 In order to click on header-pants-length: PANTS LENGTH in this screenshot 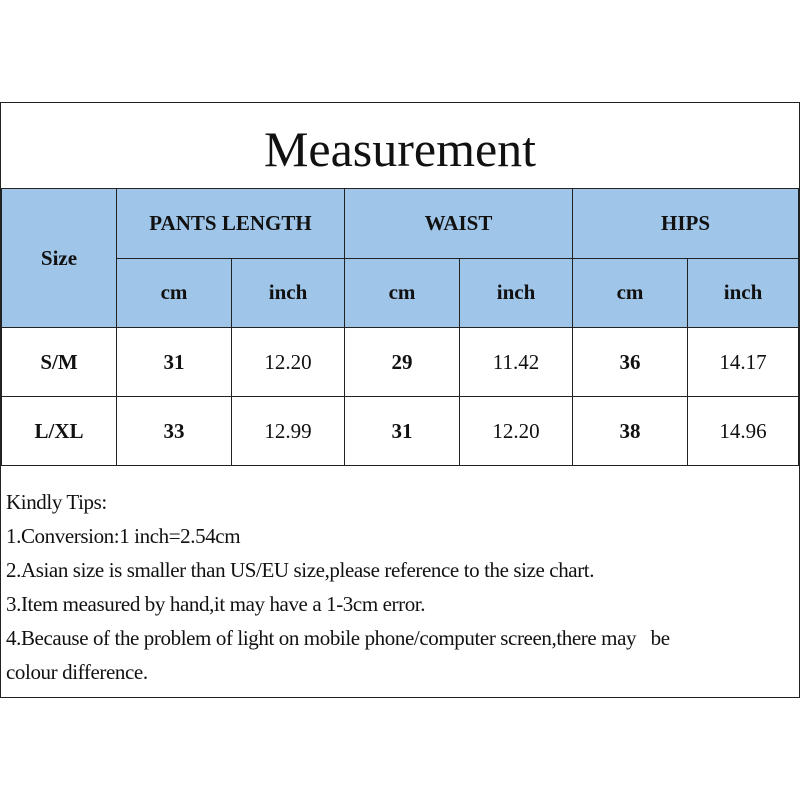, I will do `click(230, 223)`.